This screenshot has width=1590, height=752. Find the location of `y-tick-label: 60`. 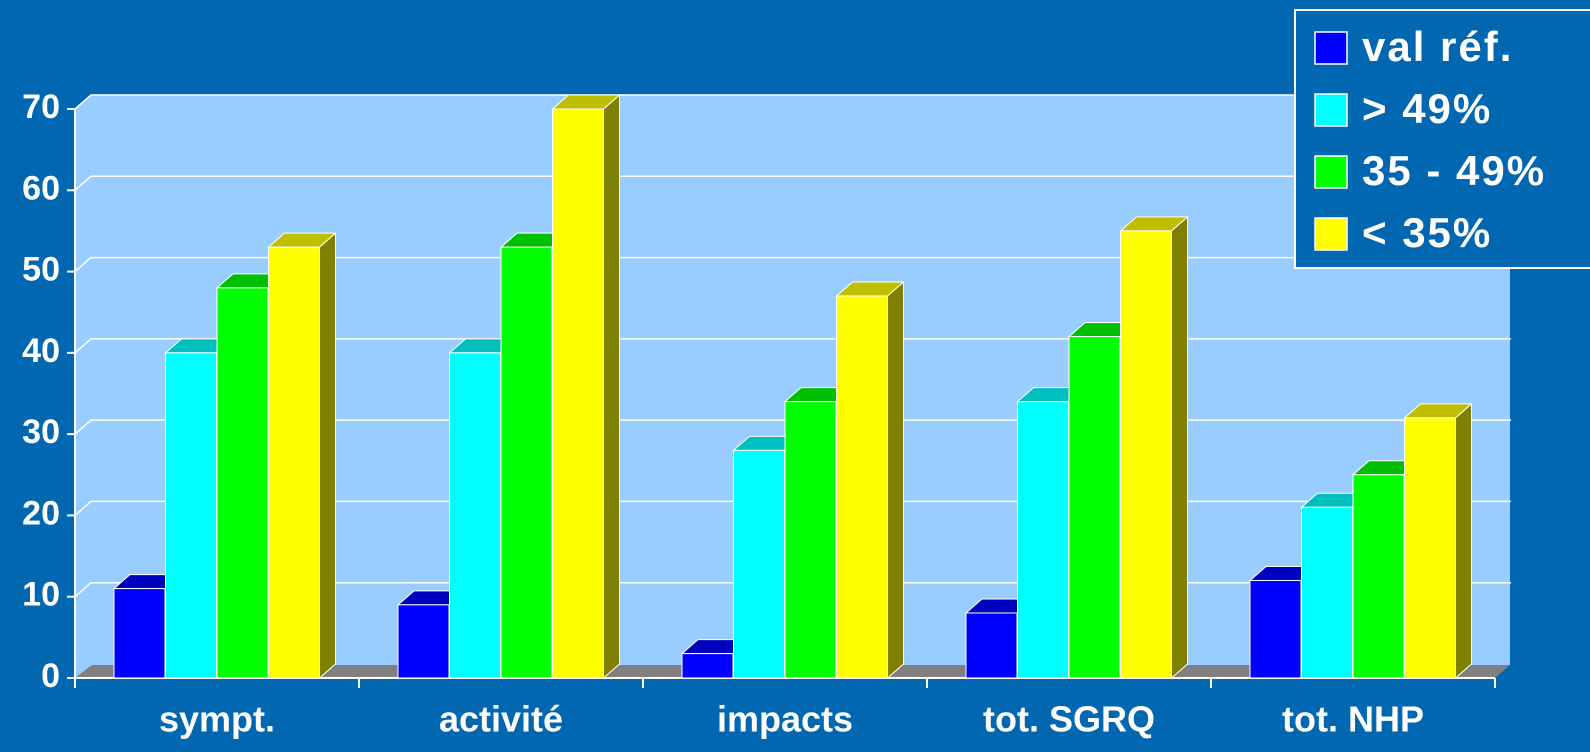

y-tick-label: 60 is located at coordinates (41, 188).